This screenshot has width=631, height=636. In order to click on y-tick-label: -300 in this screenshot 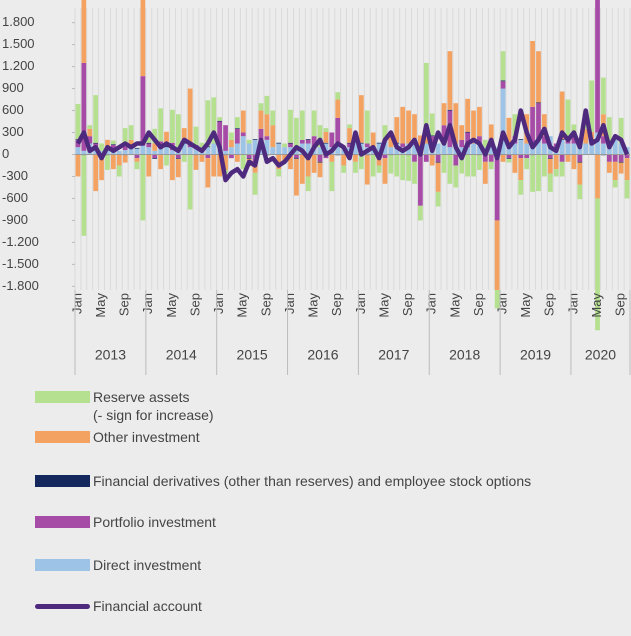, I will do `click(15, 175)`.